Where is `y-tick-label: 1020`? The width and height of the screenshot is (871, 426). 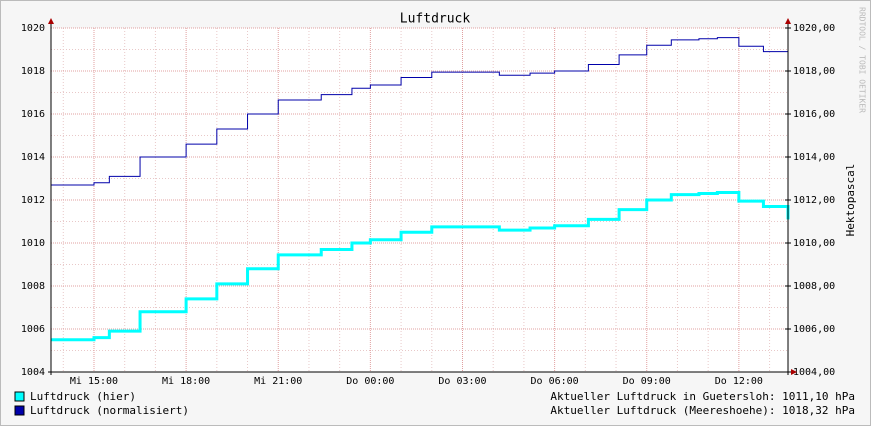
y-tick-label: 1020 is located at coordinates (33, 28).